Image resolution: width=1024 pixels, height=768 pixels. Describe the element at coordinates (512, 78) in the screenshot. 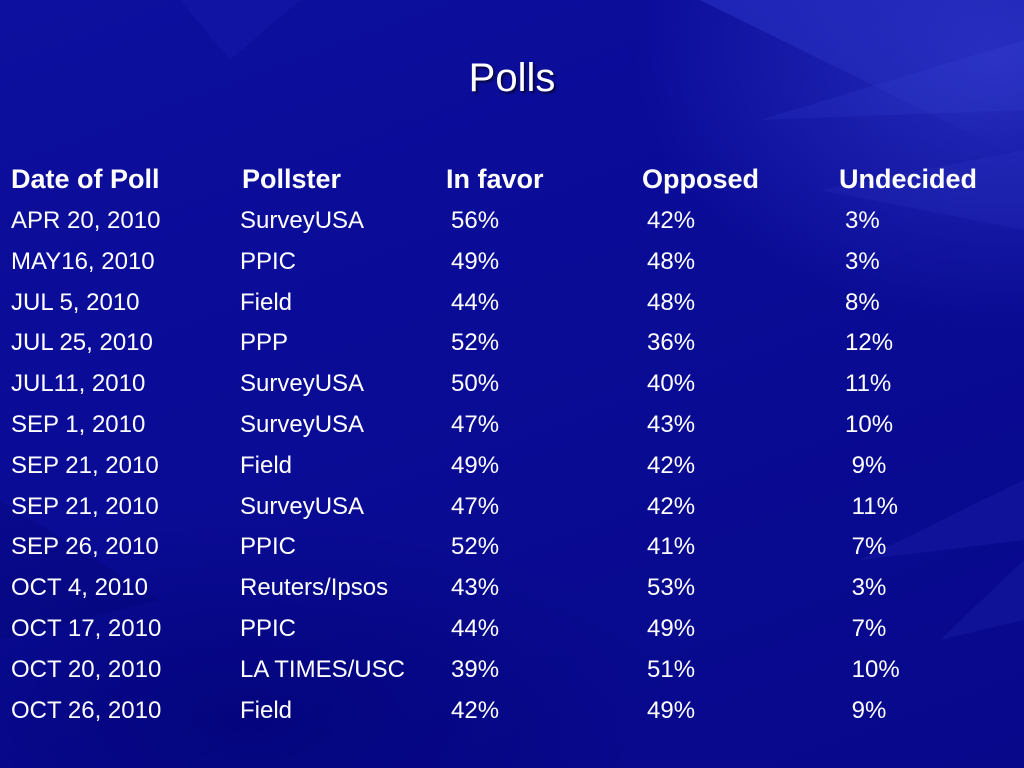

I see `slide-title: Polls` at that location.